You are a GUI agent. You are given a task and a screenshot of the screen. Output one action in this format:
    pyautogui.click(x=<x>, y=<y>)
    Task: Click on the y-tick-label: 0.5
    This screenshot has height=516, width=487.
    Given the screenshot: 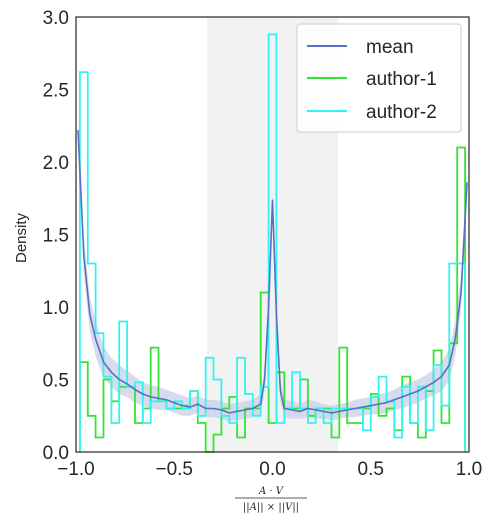 What is the action you would take?
    pyautogui.click(x=56, y=381)
    